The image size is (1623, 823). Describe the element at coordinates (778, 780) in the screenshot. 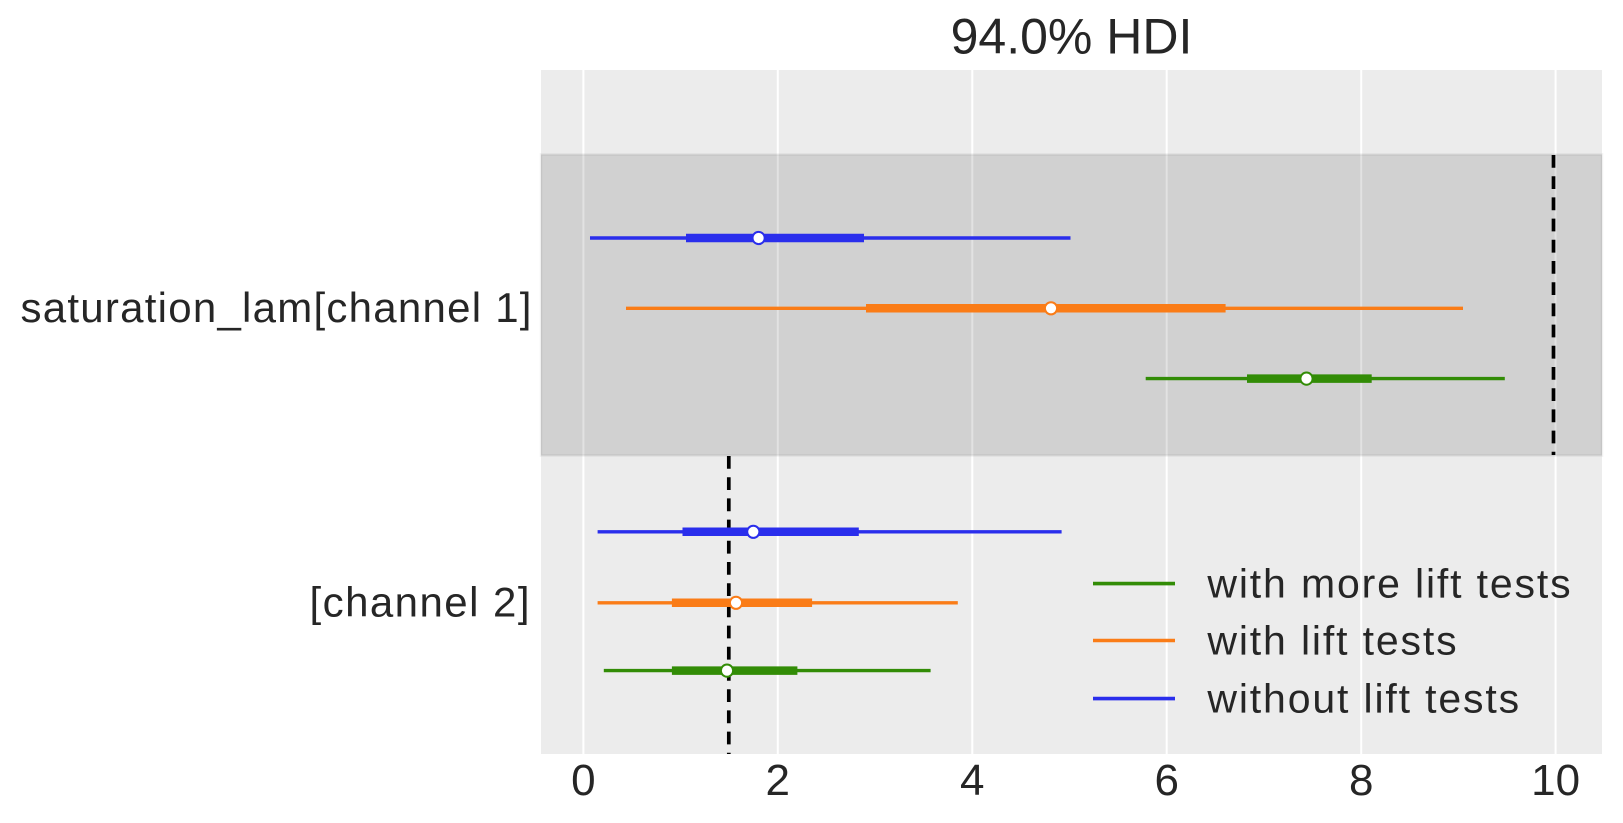

I see `svg-text: 2` at that location.